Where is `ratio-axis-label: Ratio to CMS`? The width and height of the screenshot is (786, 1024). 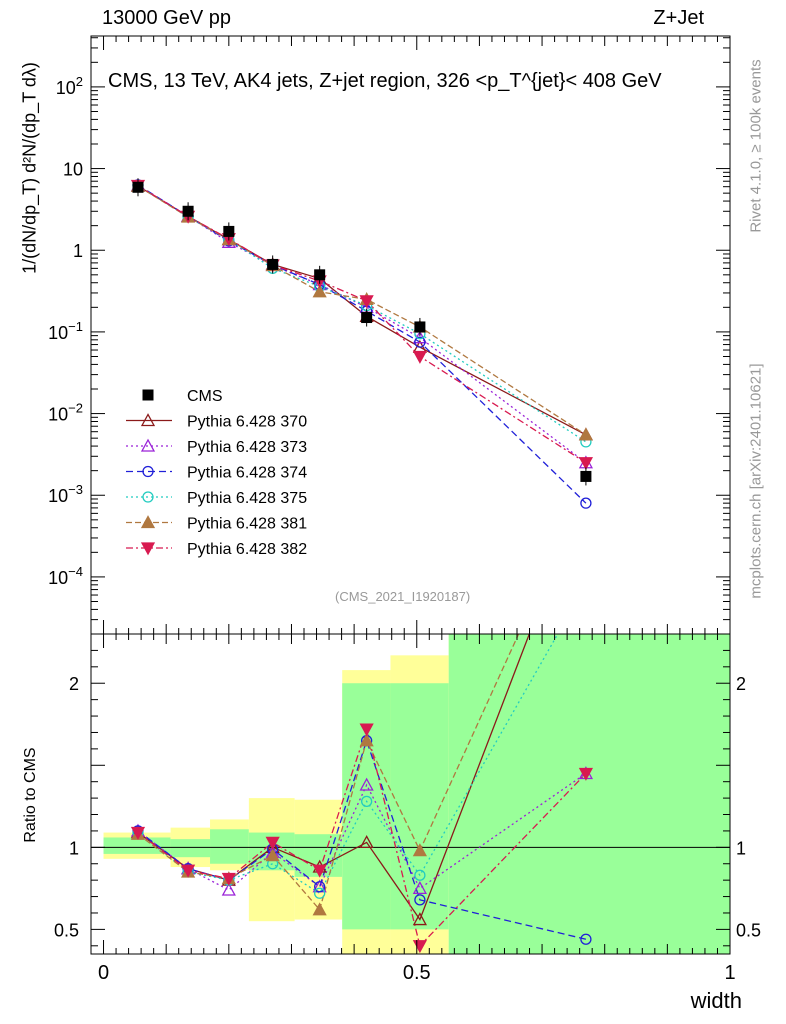 ratio-axis-label: Ratio to CMS is located at coordinates (30, 795).